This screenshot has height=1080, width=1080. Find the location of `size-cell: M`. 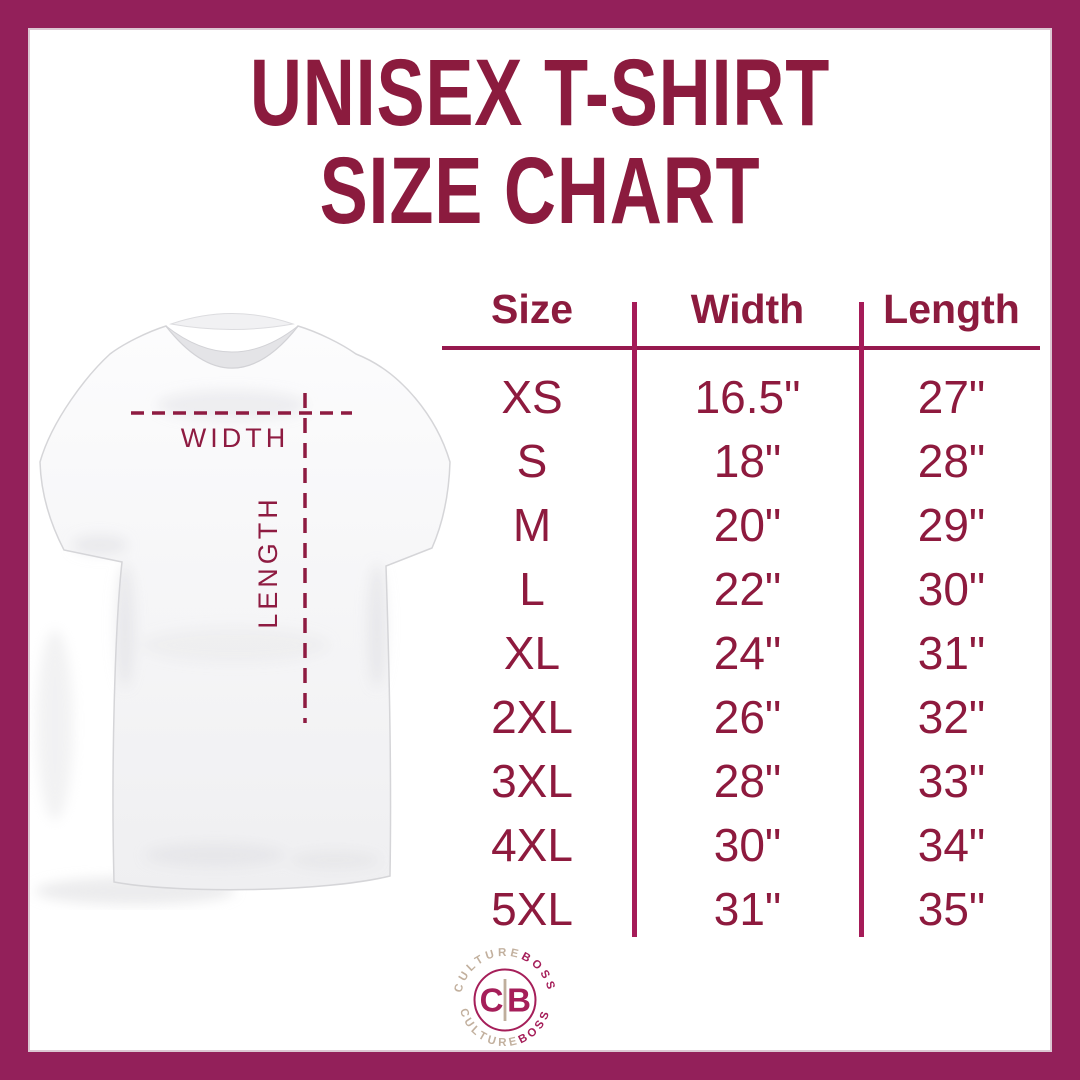

size-cell: M is located at coordinates (532, 525).